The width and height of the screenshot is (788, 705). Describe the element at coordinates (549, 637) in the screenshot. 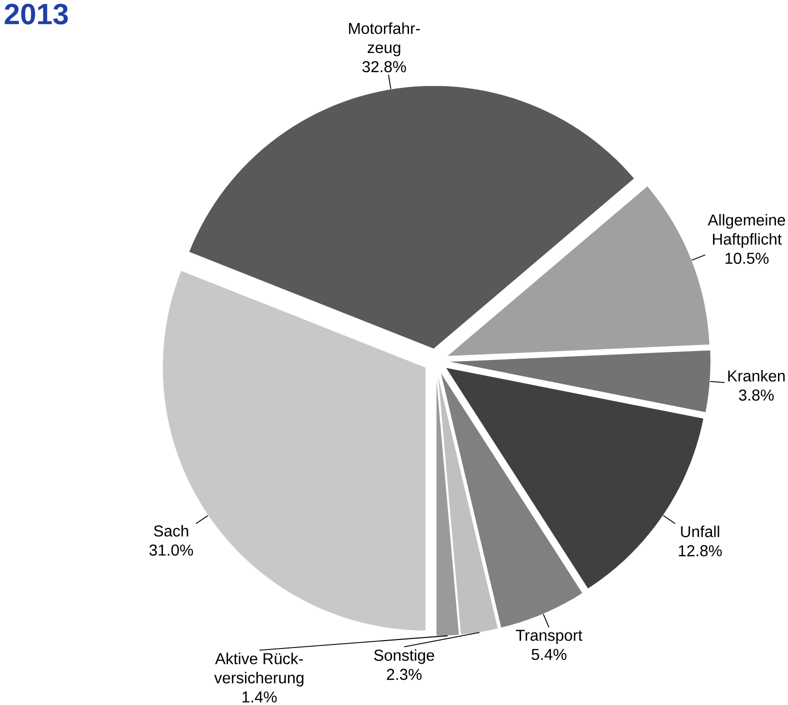

I see `slice-label: Transport` at that location.